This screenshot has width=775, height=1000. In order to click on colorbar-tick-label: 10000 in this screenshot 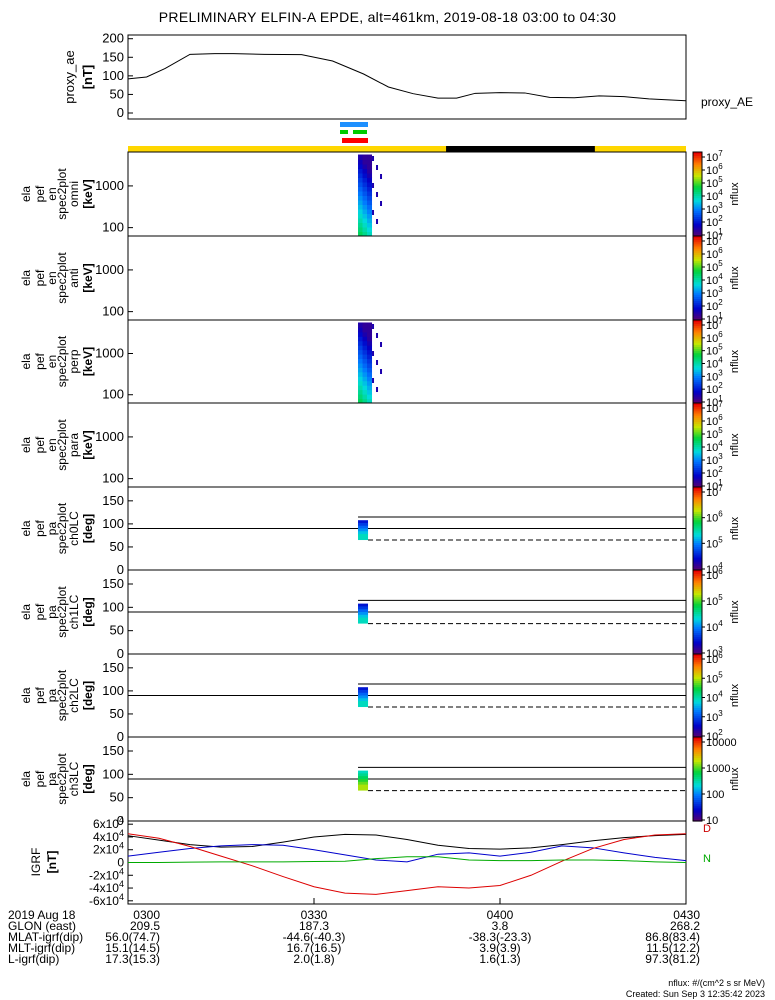, I will do `click(721, 743)`.